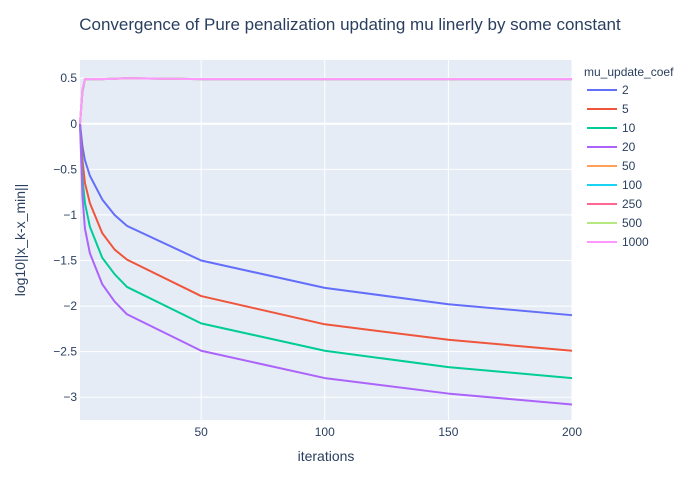 The height and width of the screenshot is (500, 700). What do you see at coordinates (629, 128) in the screenshot?
I see `legend-label-10: 10` at bounding box center [629, 128].